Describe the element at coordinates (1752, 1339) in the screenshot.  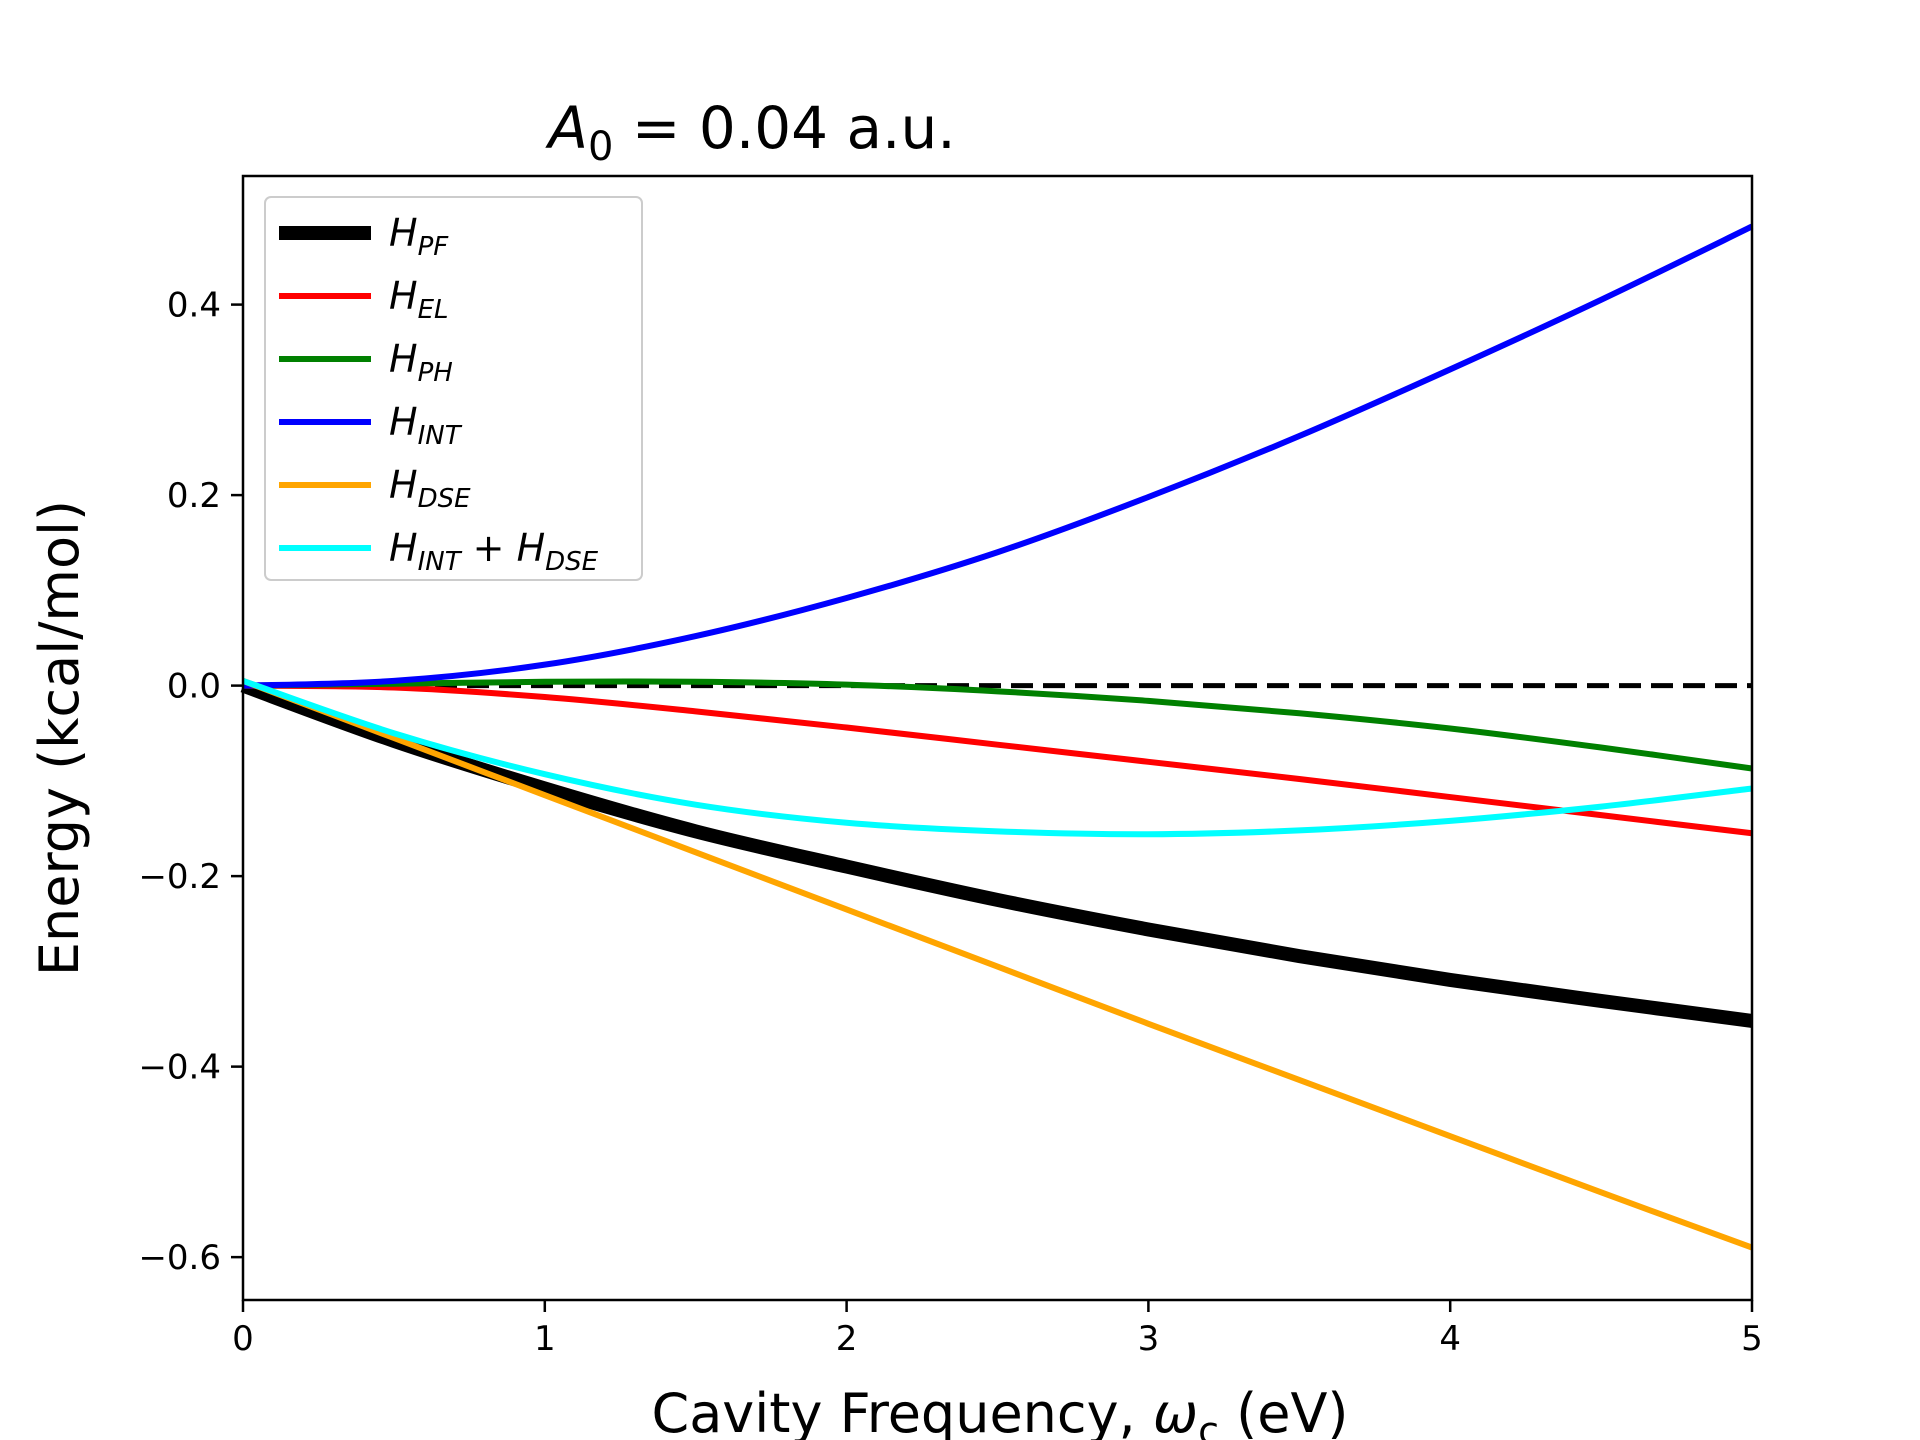
I see `x-tick-label: 5` at that location.